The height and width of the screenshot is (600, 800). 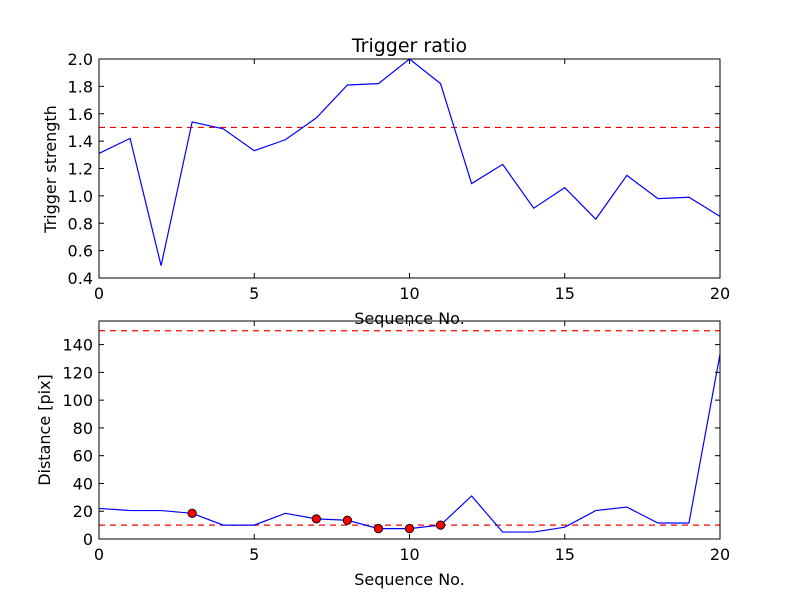 I want to click on top-y-tick-label: 1.0, so click(x=80, y=196).